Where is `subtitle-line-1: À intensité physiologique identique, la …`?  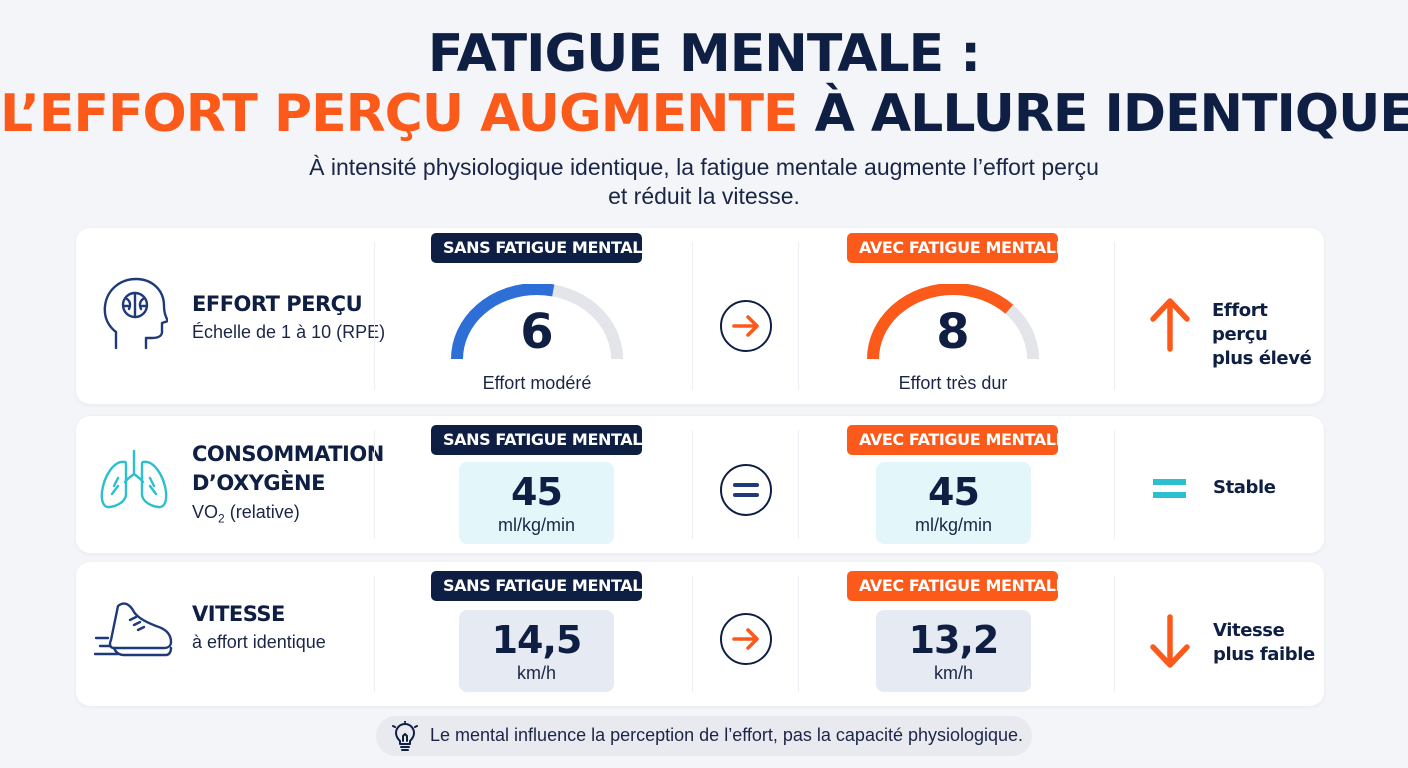 subtitle-line-1: À intensité physiologique identique, la … is located at coordinates (704, 167).